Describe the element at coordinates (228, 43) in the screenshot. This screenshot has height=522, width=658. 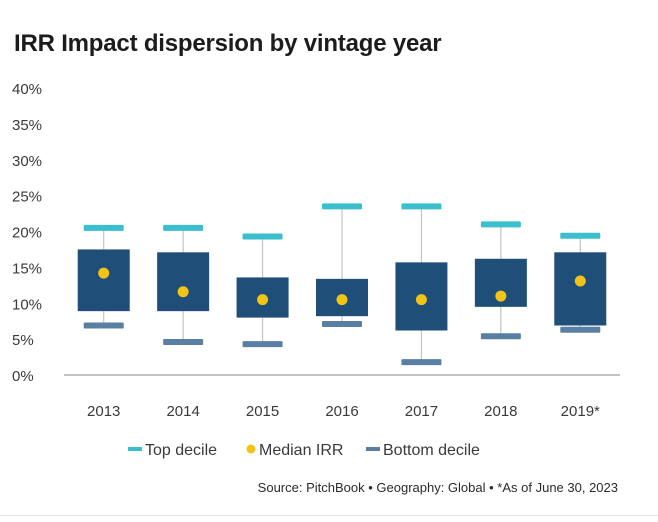
I see `chart-title: IRR Impact dispersion by vintage year` at that location.